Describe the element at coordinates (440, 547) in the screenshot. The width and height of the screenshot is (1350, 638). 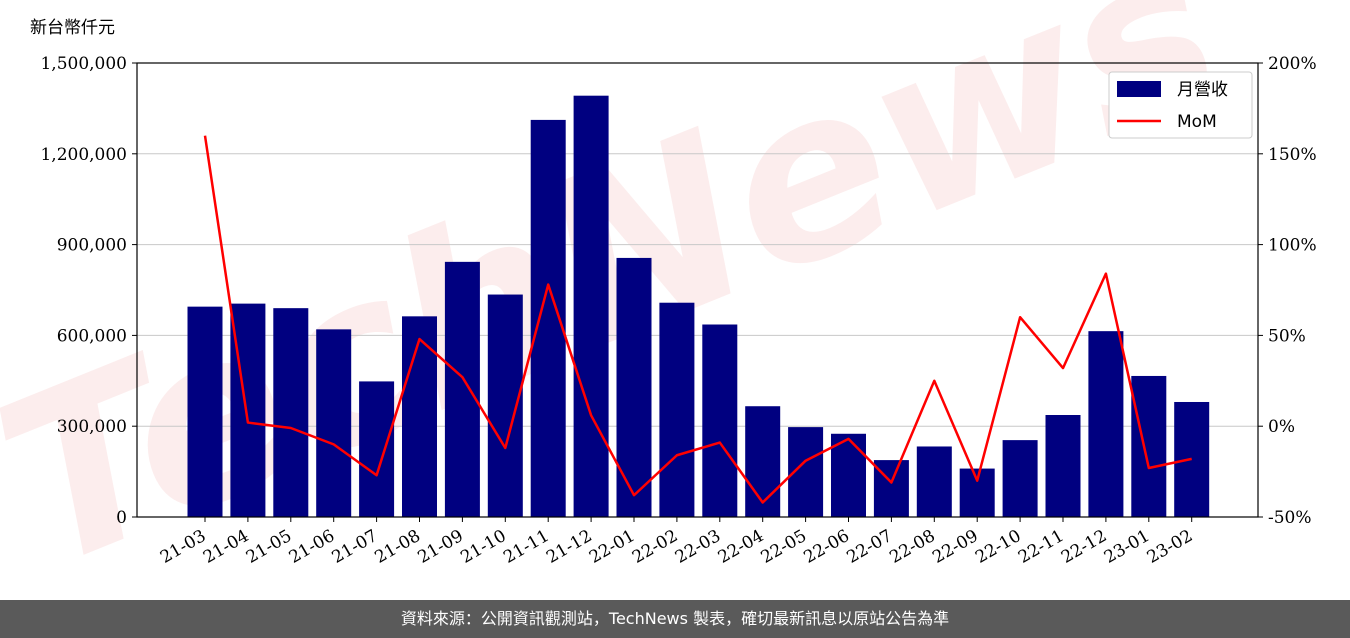
I see `x-tick-label: 21-09` at that location.